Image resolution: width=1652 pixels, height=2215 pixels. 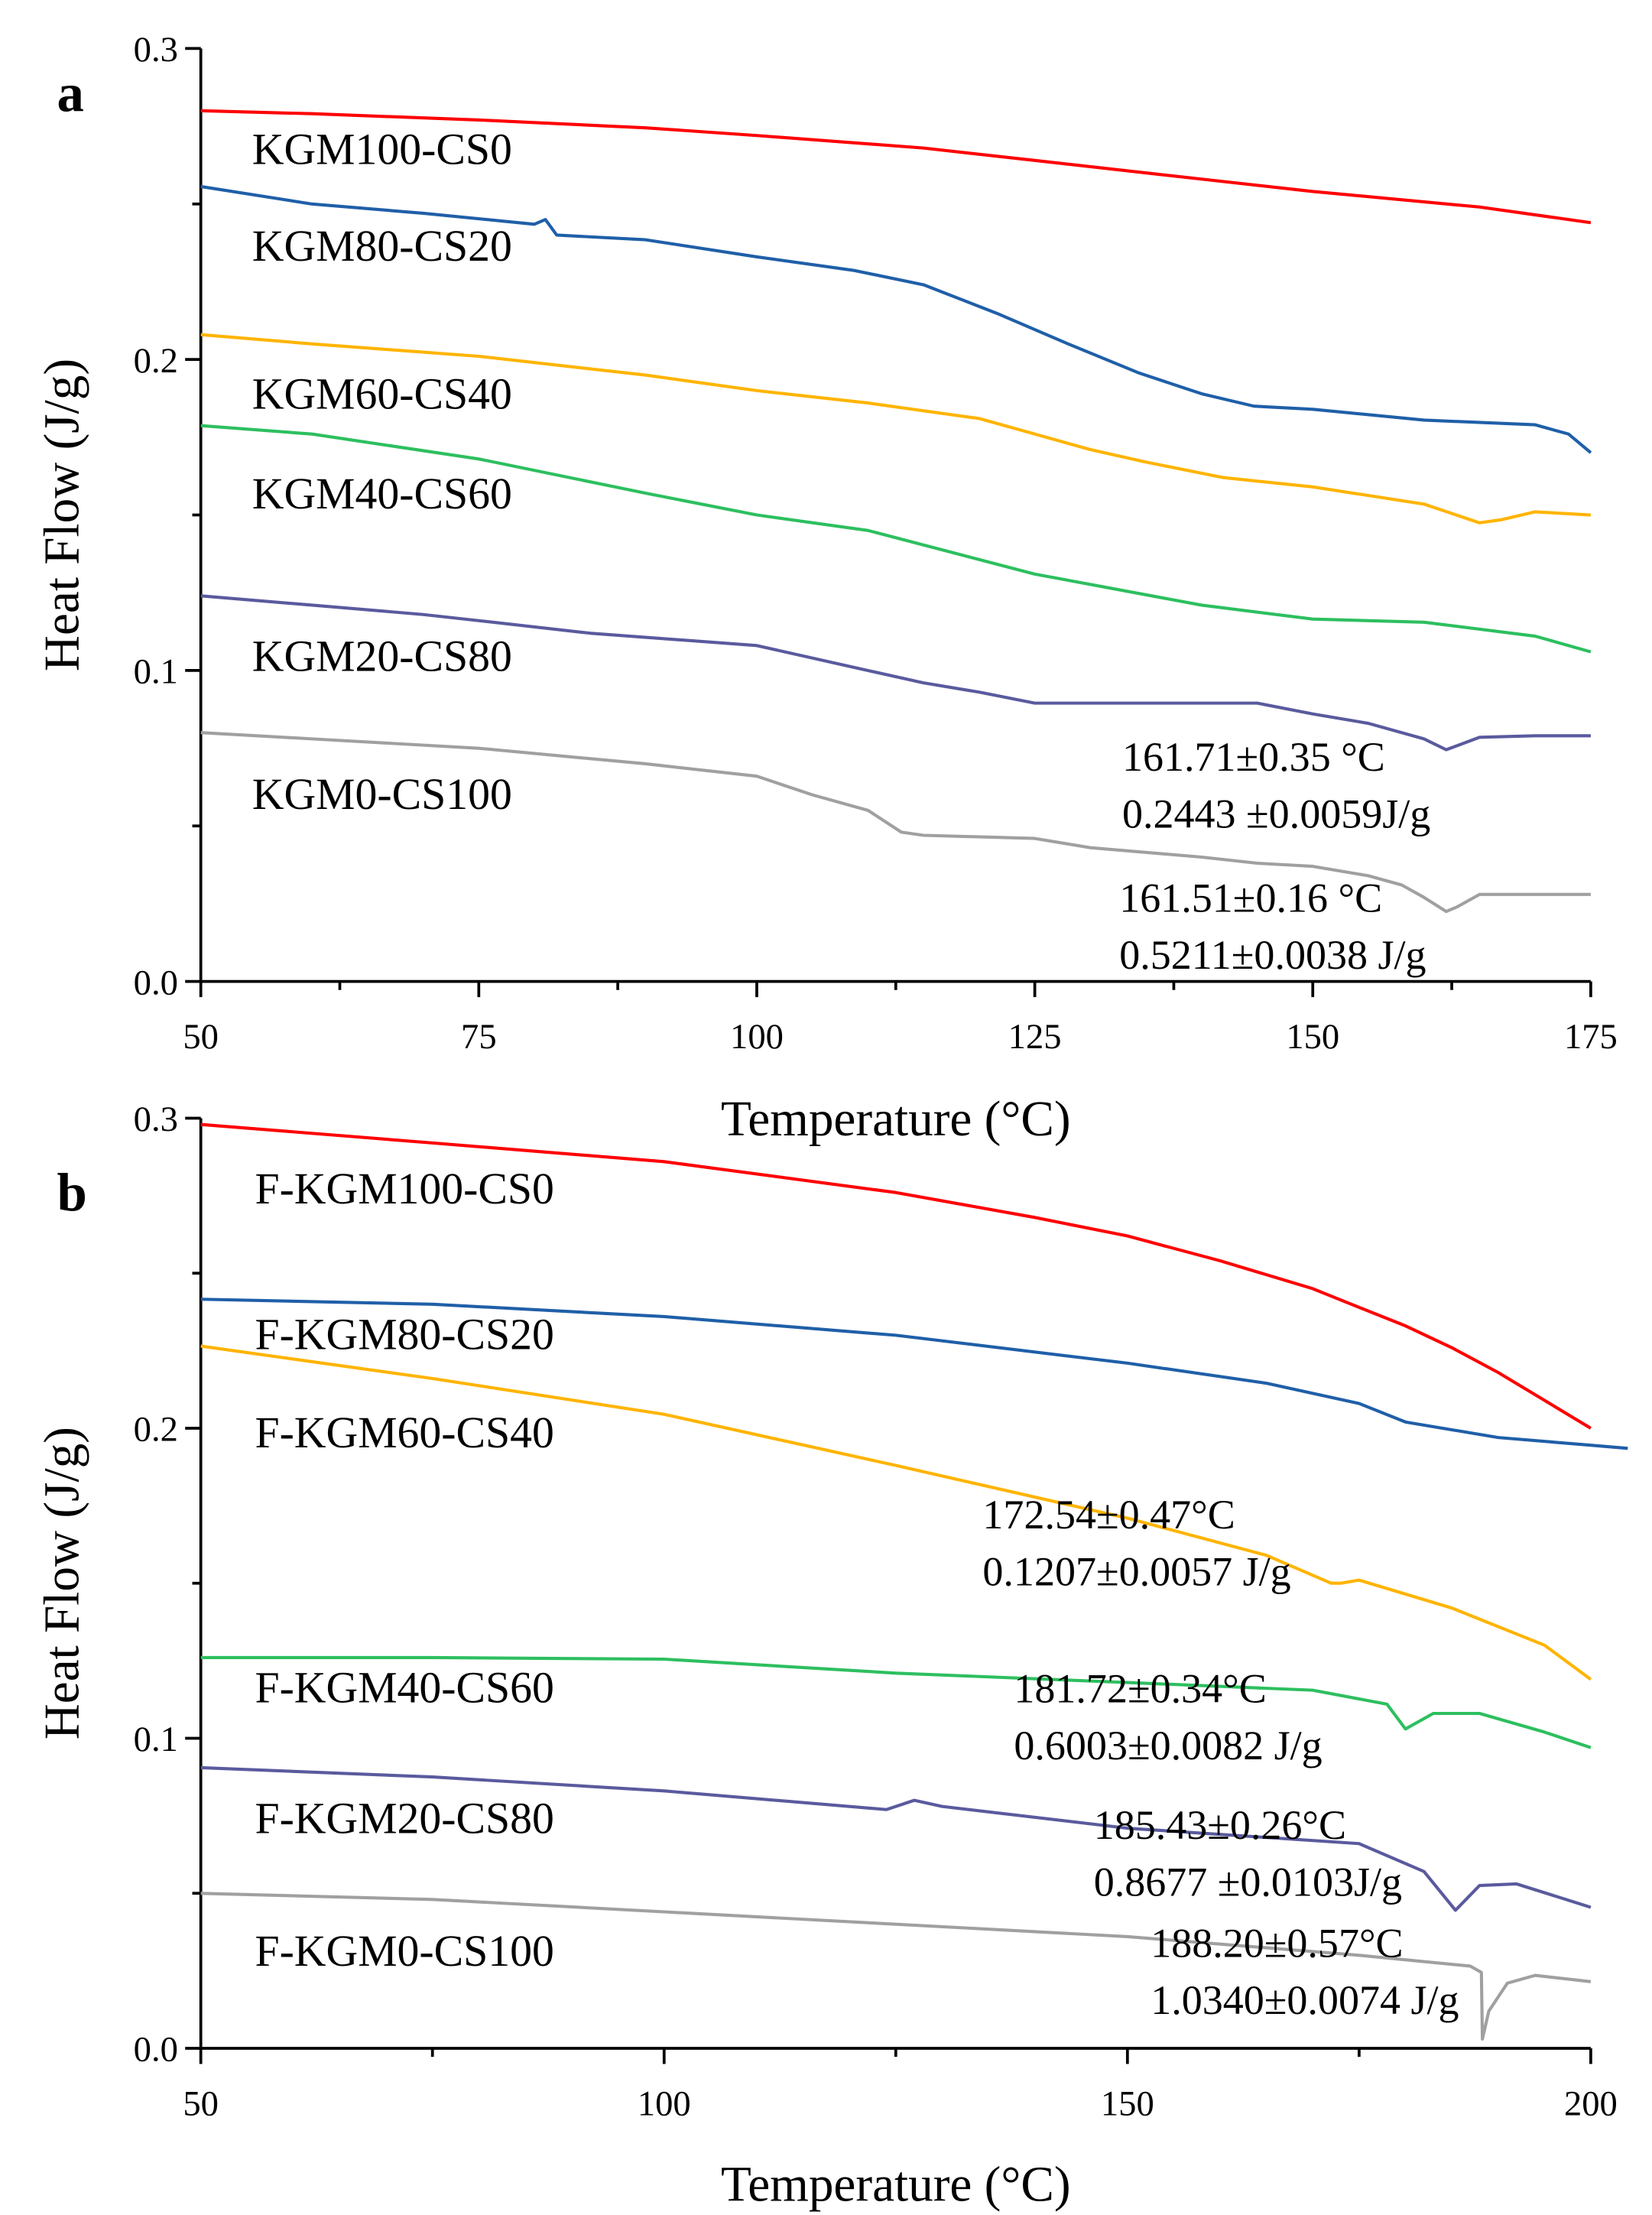 What do you see at coordinates (404, 1688) in the screenshot?
I see `series-label: F-KGM40-CS60` at bounding box center [404, 1688].